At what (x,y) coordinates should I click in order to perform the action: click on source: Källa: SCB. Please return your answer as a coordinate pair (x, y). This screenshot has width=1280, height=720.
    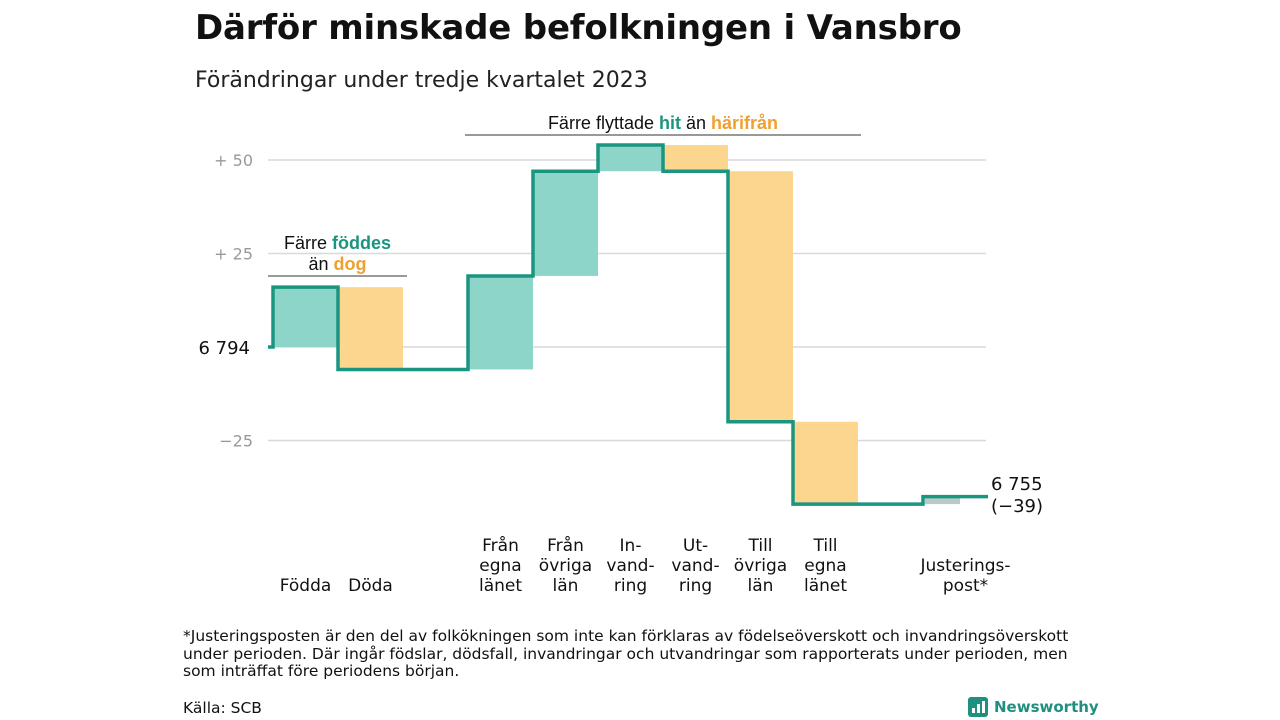
    Looking at the image, I should click on (222, 708).